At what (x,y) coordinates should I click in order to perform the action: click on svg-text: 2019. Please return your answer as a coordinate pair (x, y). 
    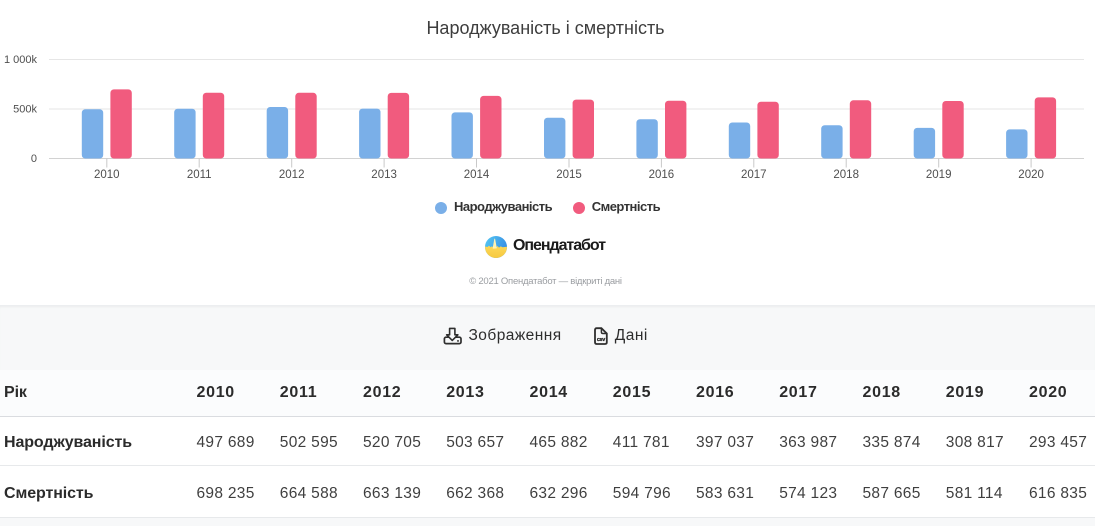
    Looking at the image, I should click on (939, 175).